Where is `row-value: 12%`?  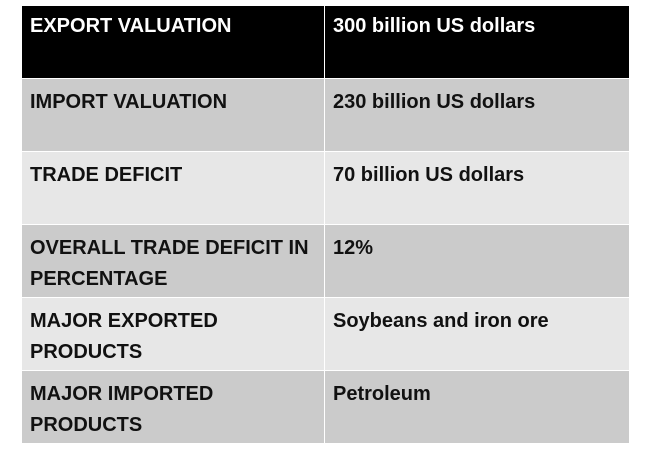
row-value: 12% is located at coordinates (477, 260).